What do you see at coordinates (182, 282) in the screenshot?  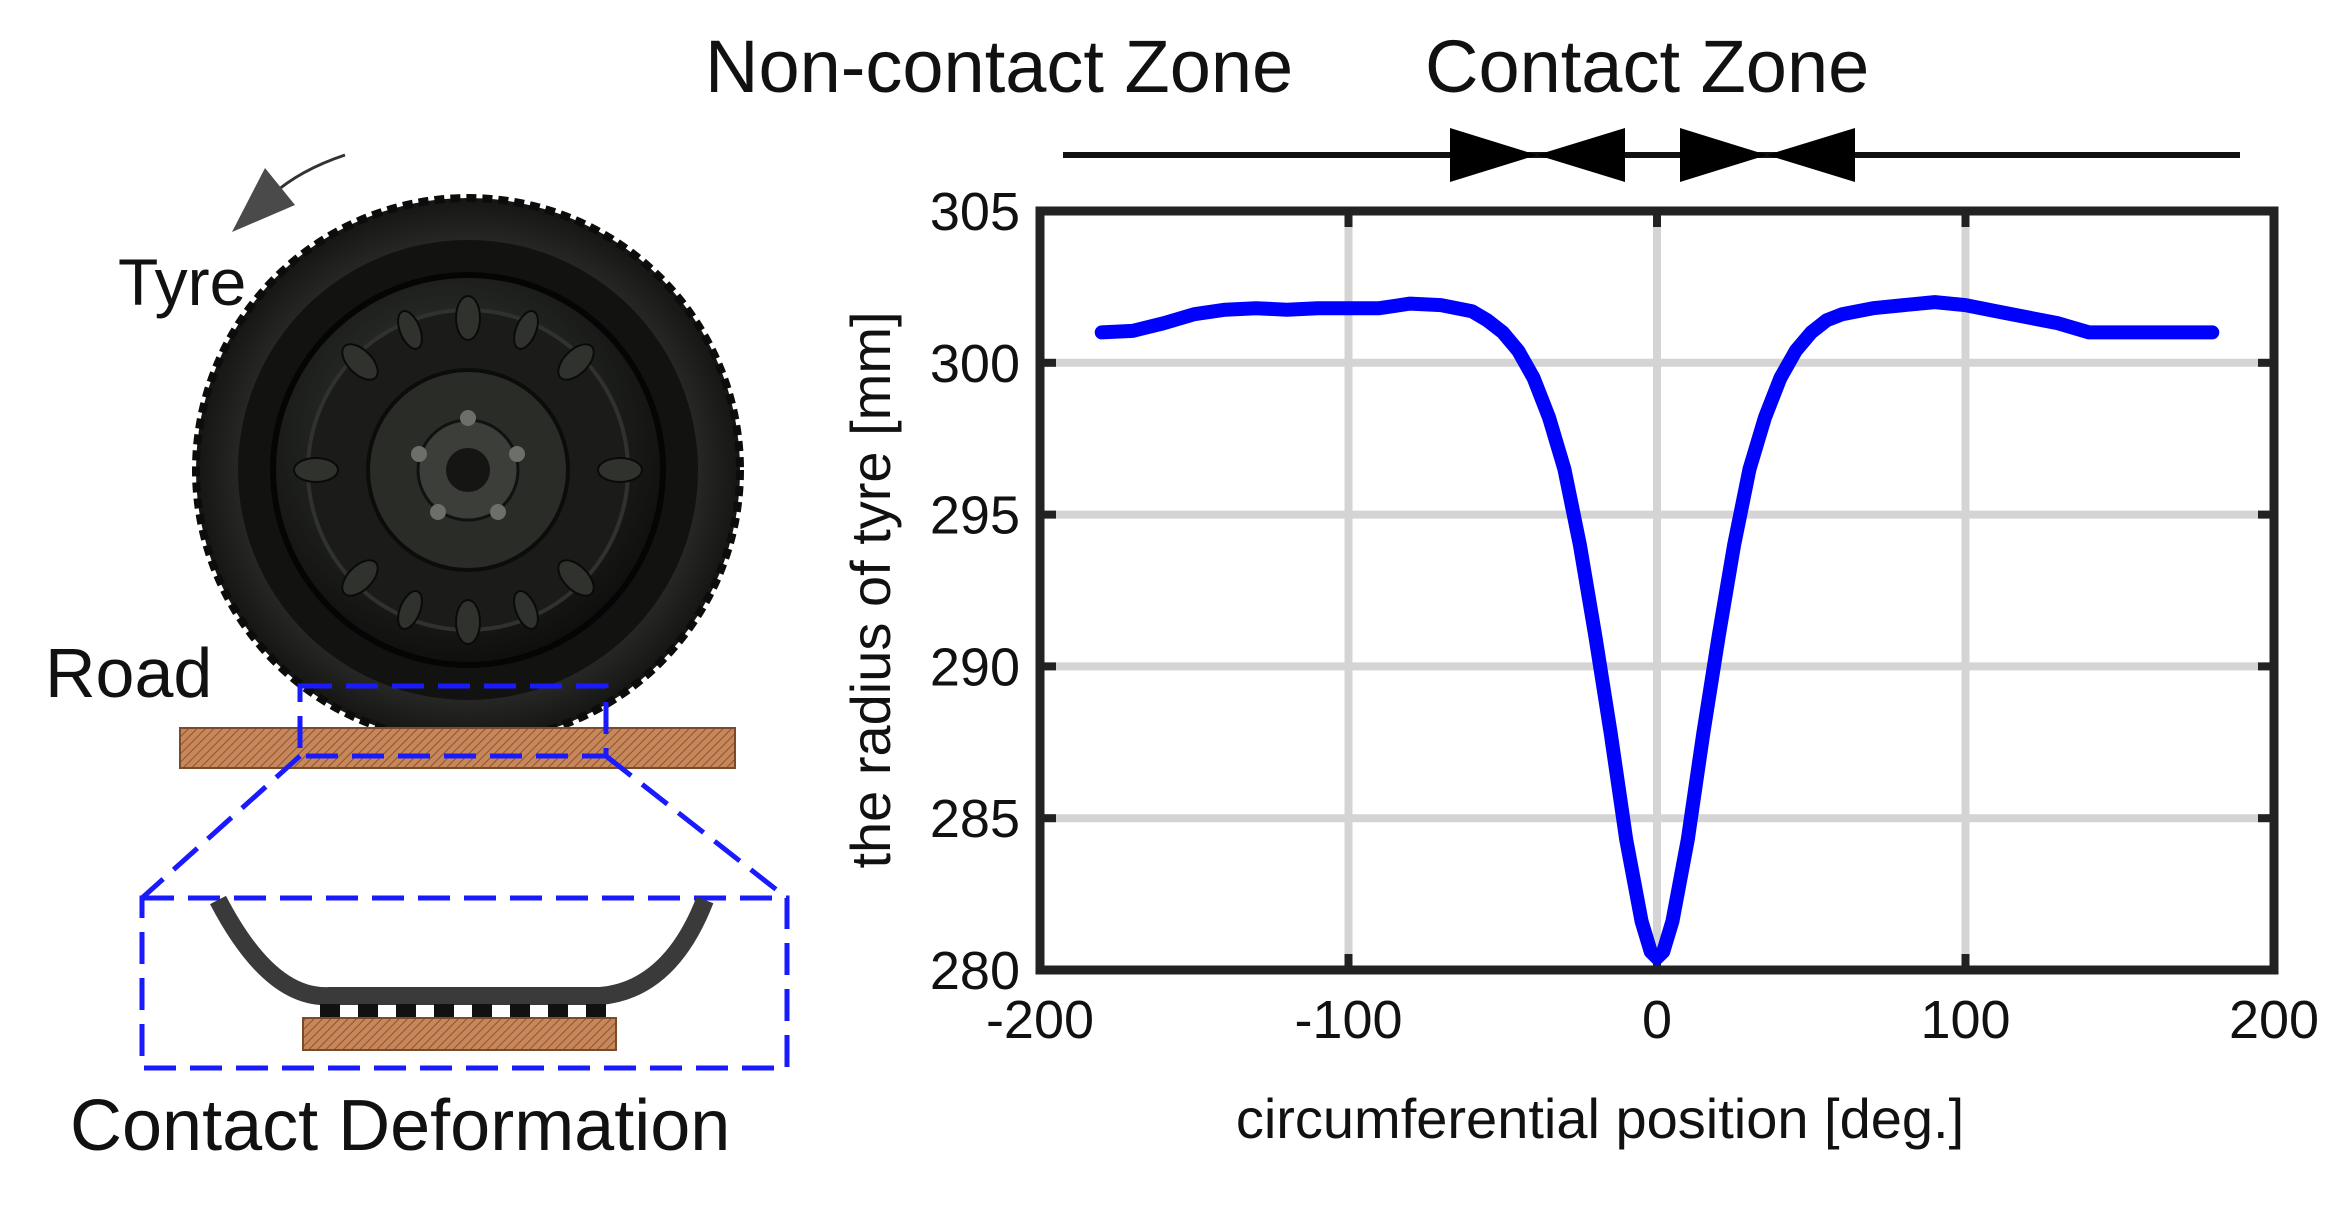 I see `tyre-label: Tyre` at bounding box center [182, 282].